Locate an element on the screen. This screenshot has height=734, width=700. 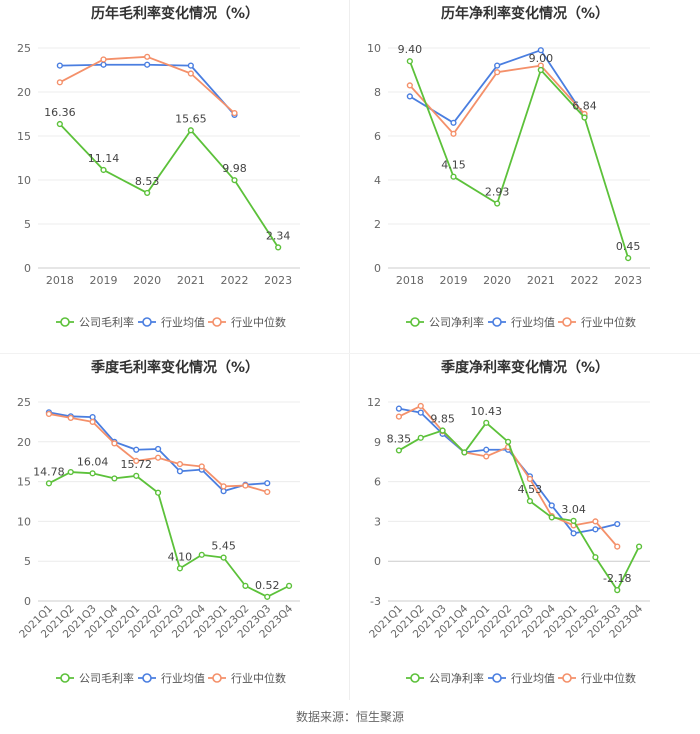
y-tick-label: 4 is located at coordinates (377, 180).